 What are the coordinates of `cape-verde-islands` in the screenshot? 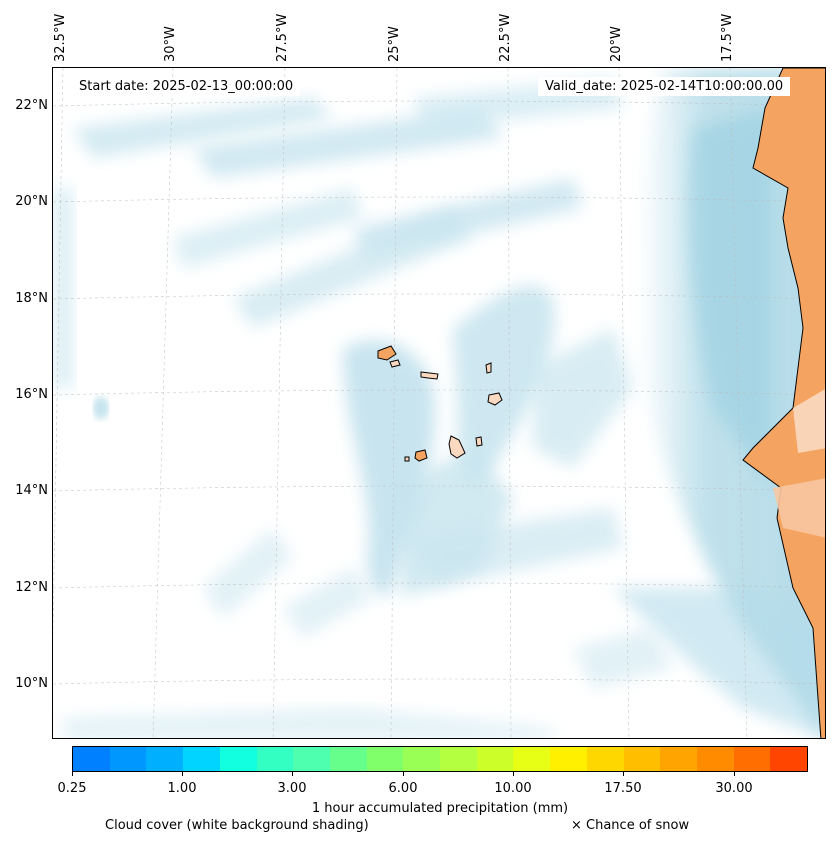 It's located at (440, 403).